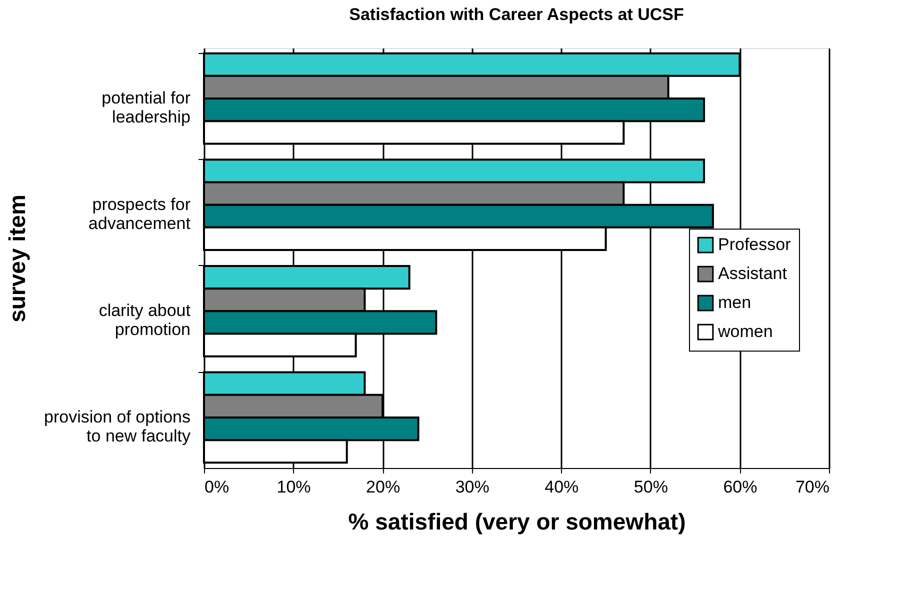 The image size is (900, 598). Describe the element at coordinates (812, 487) in the screenshot. I see `x-tick-label: 70%` at that location.